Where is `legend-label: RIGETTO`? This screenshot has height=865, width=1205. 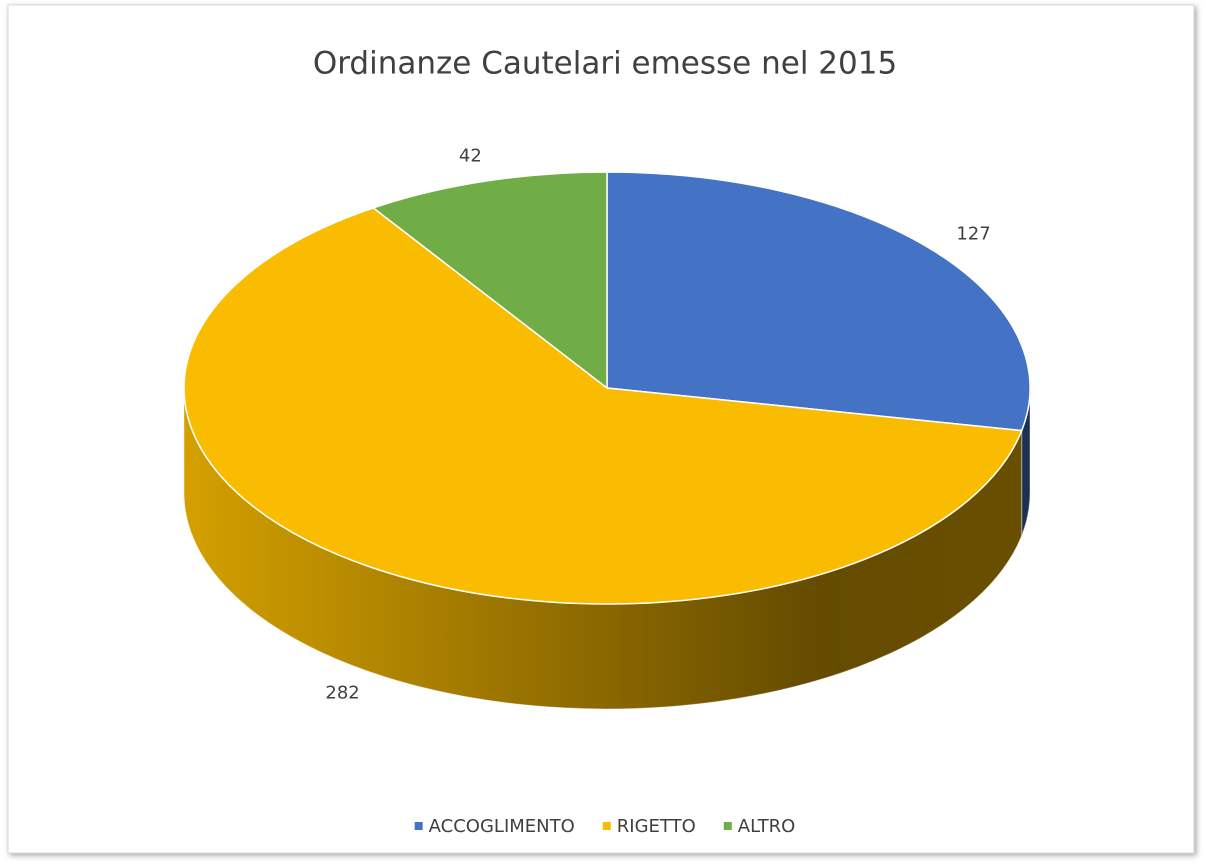
legend-label: RIGETTO is located at coordinates (656, 826).